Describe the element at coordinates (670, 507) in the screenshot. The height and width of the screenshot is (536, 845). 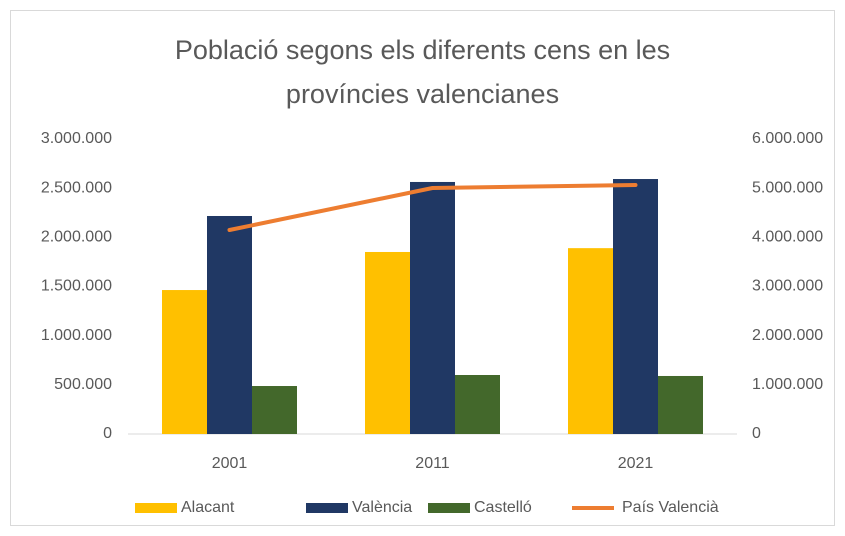
I see `legend-label: País Valencià` at that location.